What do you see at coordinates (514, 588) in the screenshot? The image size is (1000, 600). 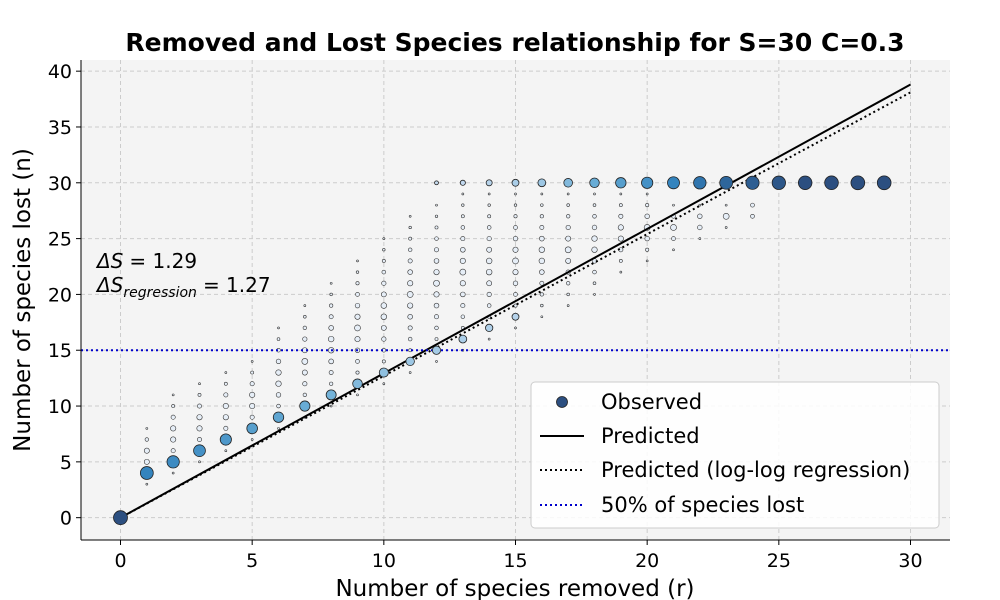 I see `x-axis-title: Number of species removed (r)` at bounding box center [514, 588].